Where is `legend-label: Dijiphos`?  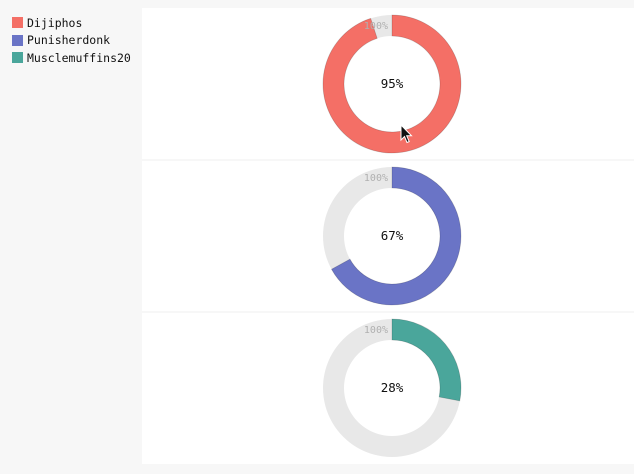 legend-label: Dijiphos is located at coordinates (55, 22).